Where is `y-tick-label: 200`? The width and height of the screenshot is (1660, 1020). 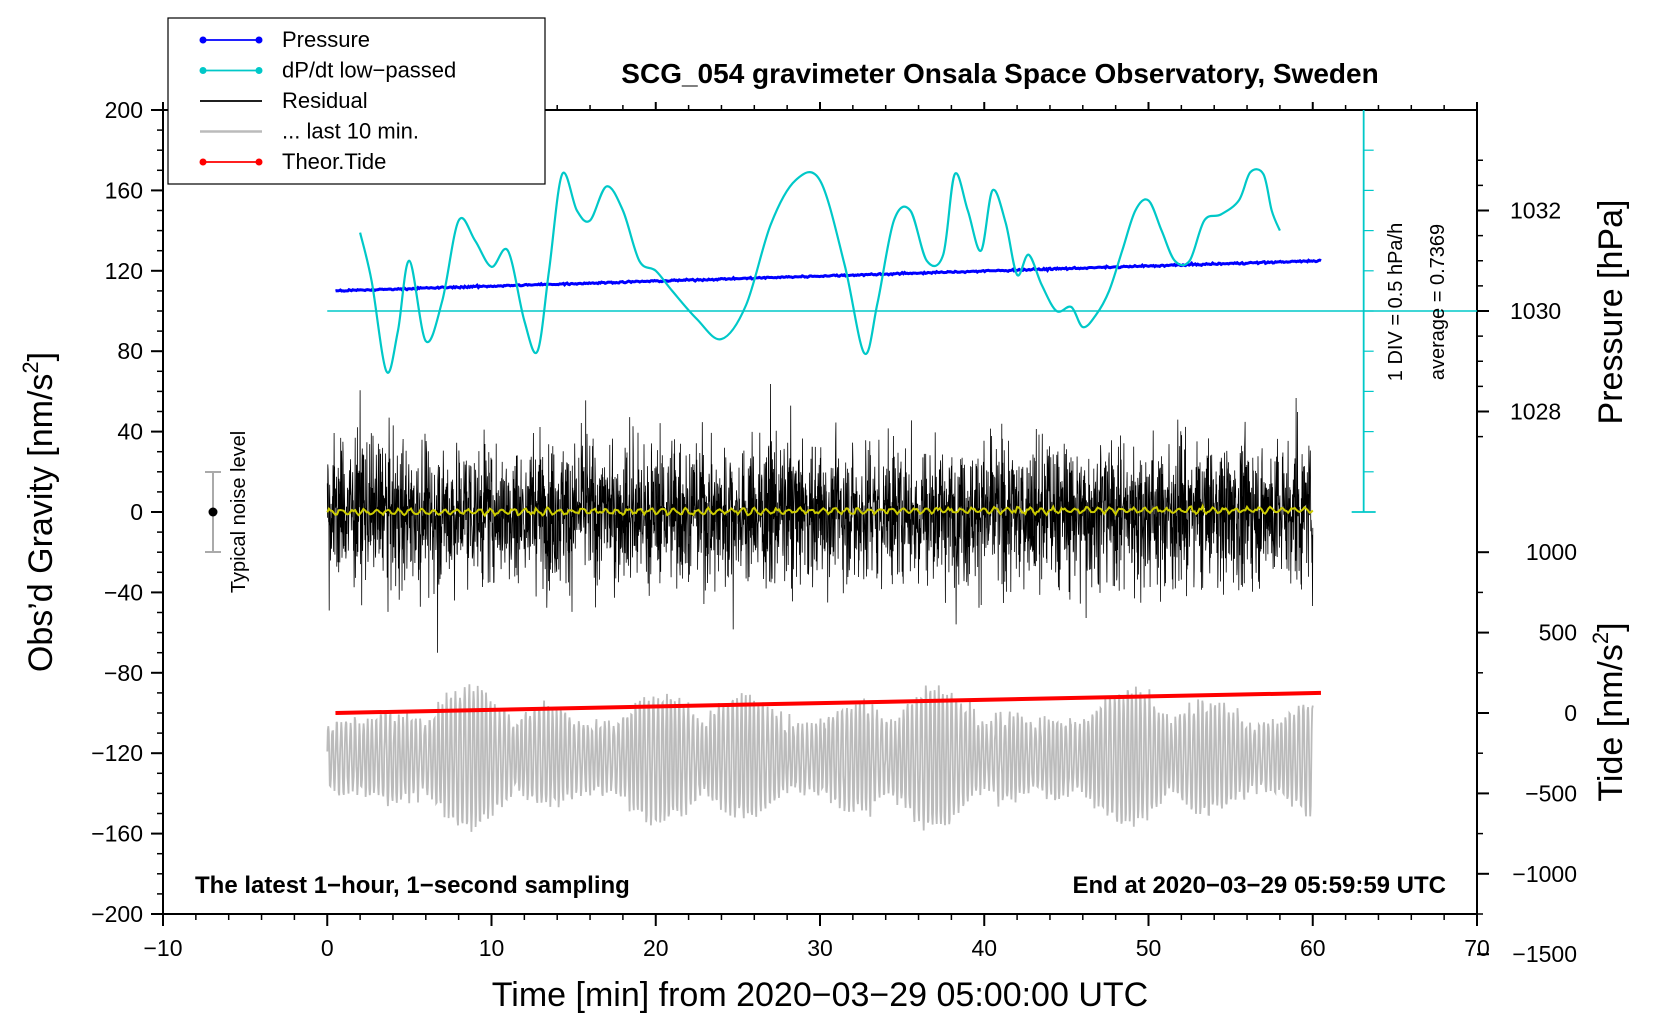 y-tick-label: 200 is located at coordinates (124, 110).